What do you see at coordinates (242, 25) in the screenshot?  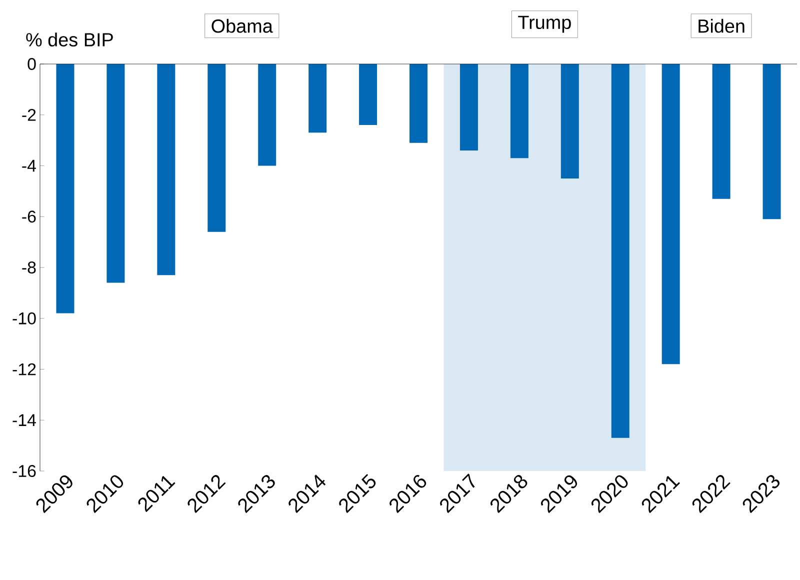 I see `text: Obama` at bounding box center [242, 25].